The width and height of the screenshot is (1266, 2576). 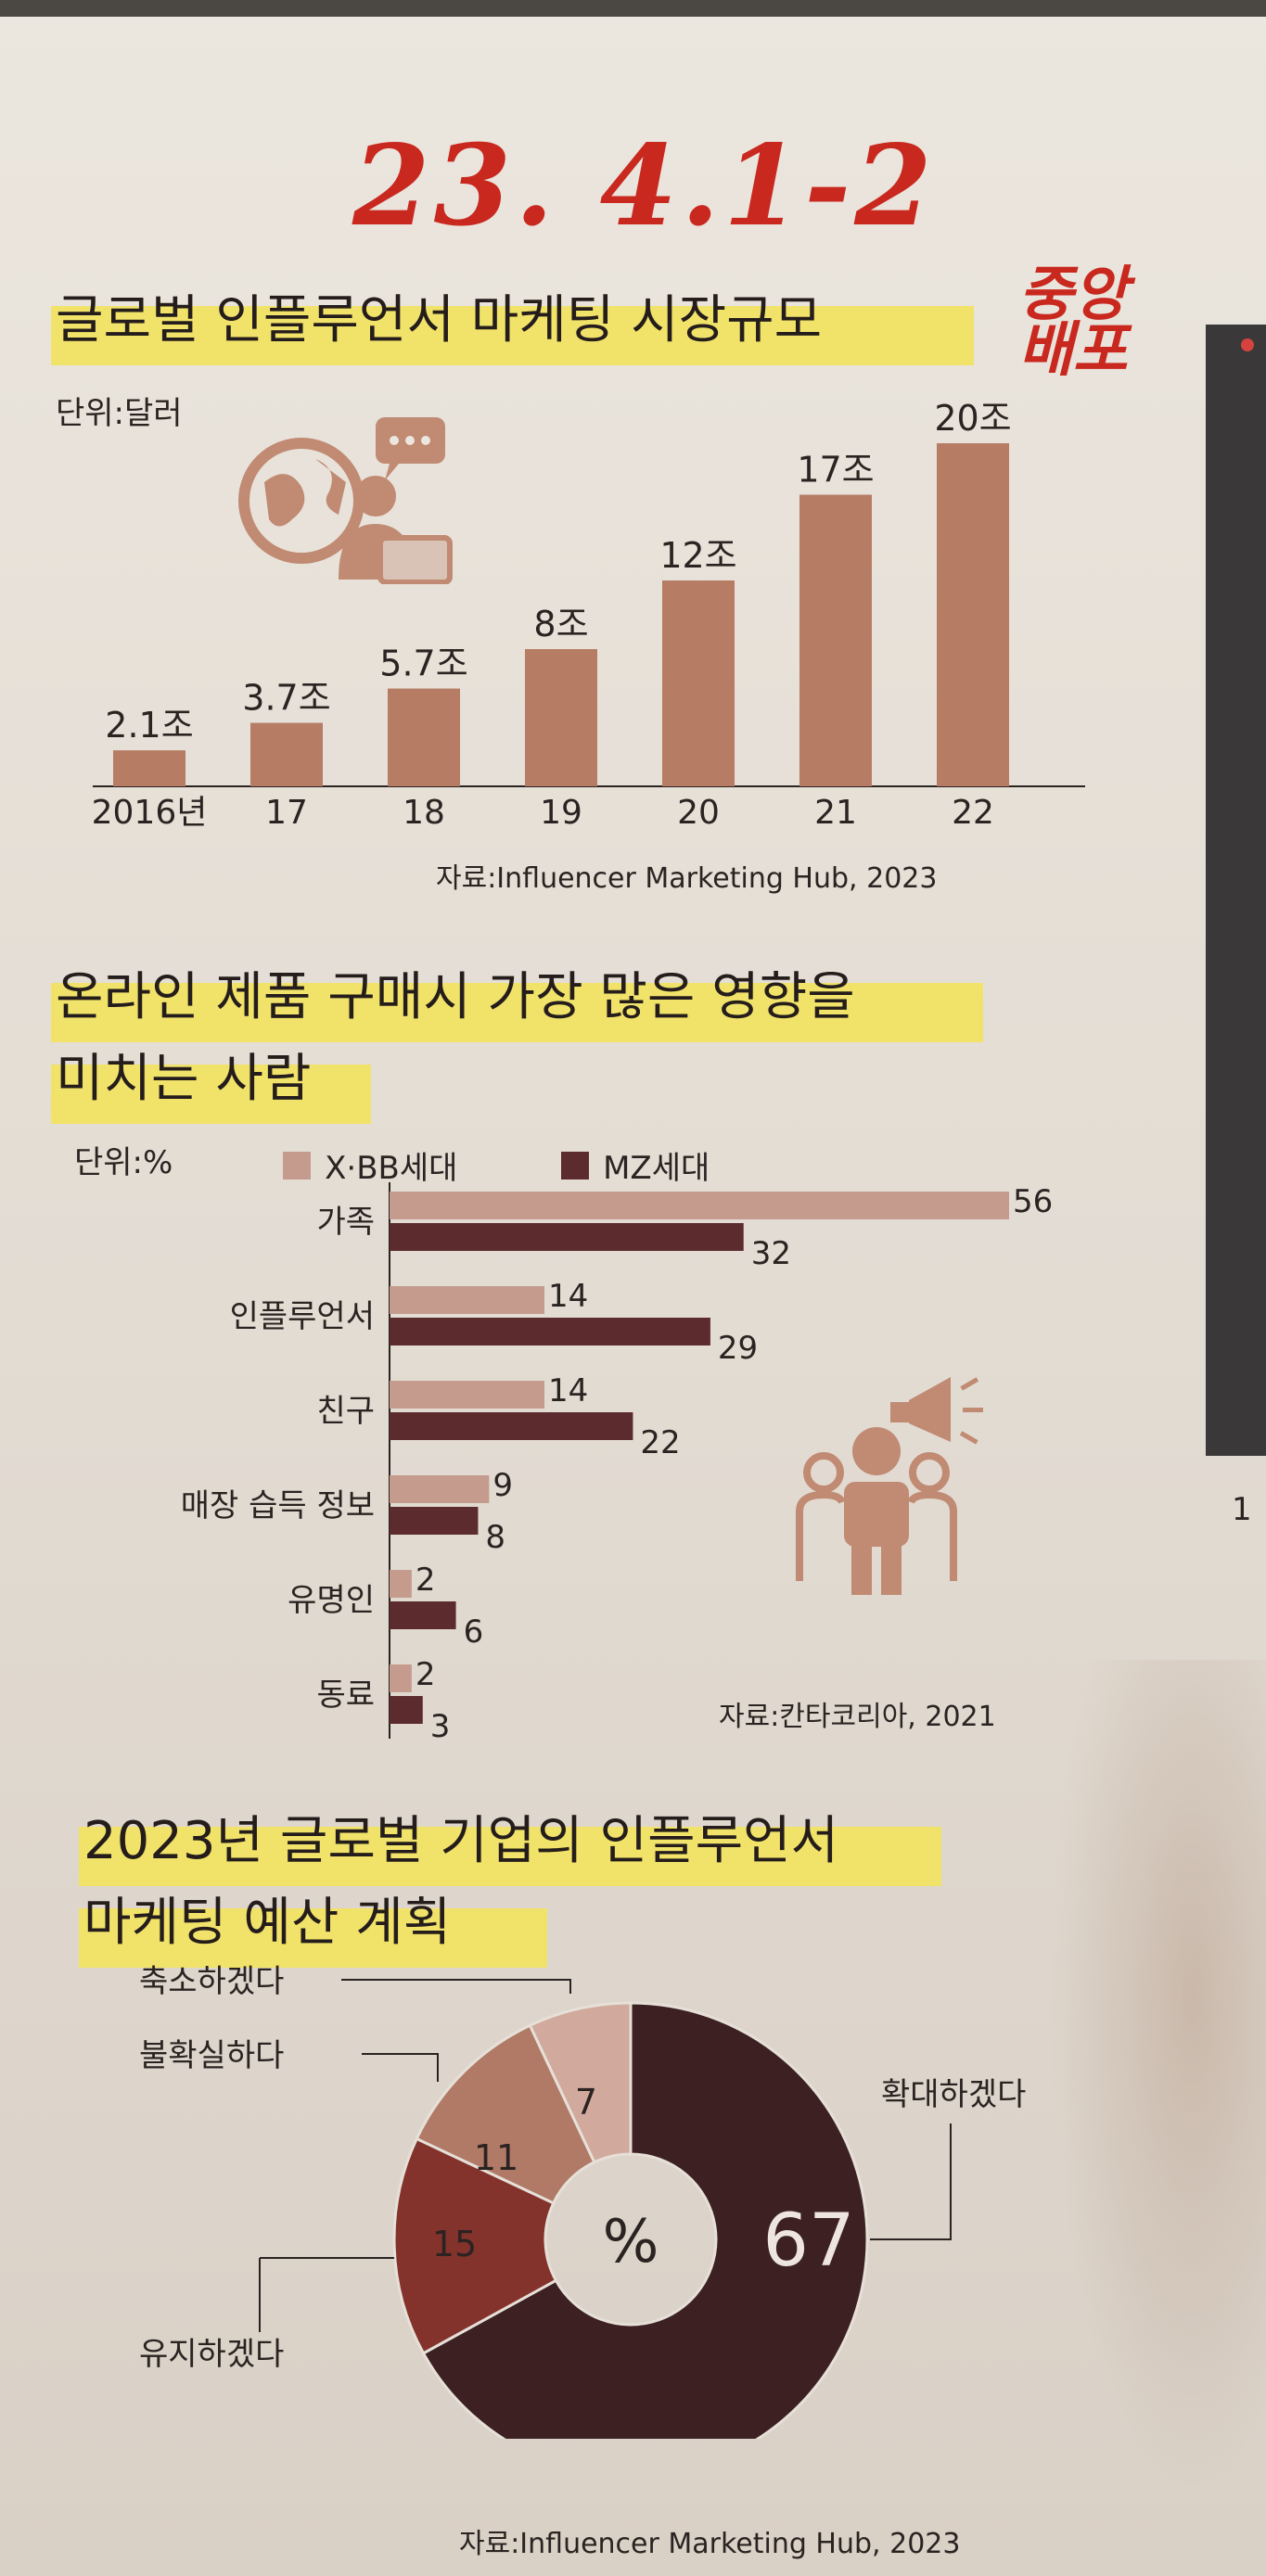 What do you see at coordinates (835, 813) in the screenshot?
I see `tick-label: 21` at bounding box center [835, 813].